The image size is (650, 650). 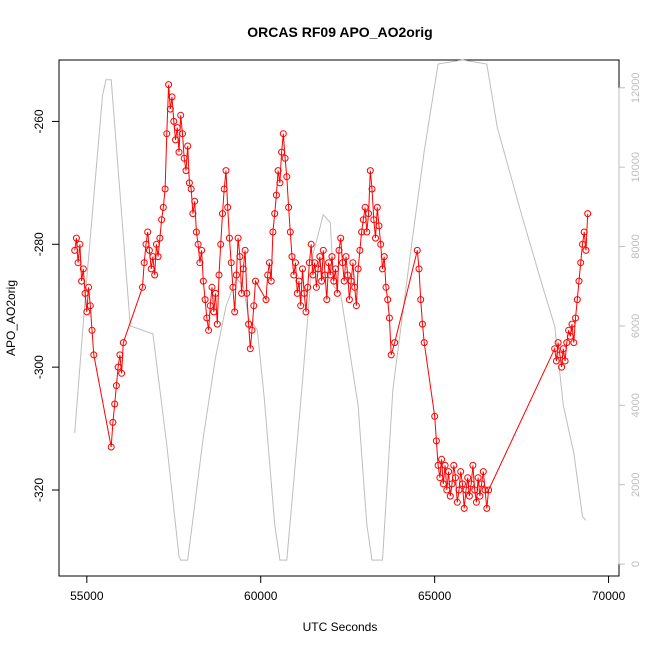 I want to click on x-tick-label: 60000, so click(x=261, y=596).